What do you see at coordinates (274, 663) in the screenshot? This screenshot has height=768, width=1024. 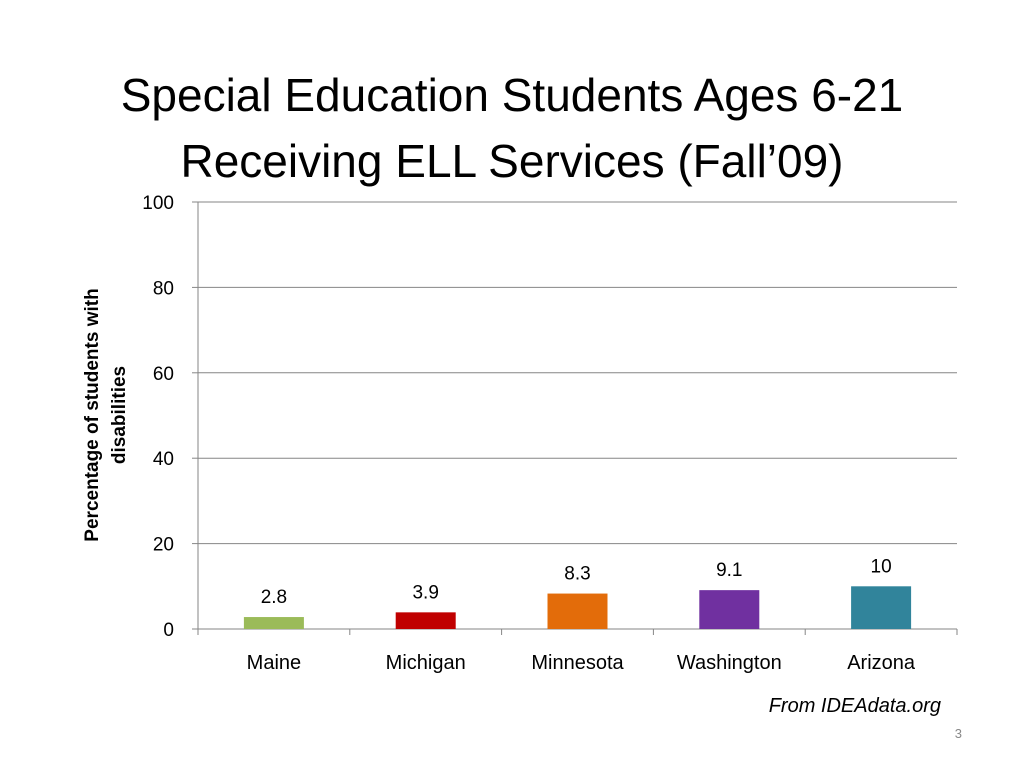 I see `x-tick-label: Maine` at bounding box center [274, 663].